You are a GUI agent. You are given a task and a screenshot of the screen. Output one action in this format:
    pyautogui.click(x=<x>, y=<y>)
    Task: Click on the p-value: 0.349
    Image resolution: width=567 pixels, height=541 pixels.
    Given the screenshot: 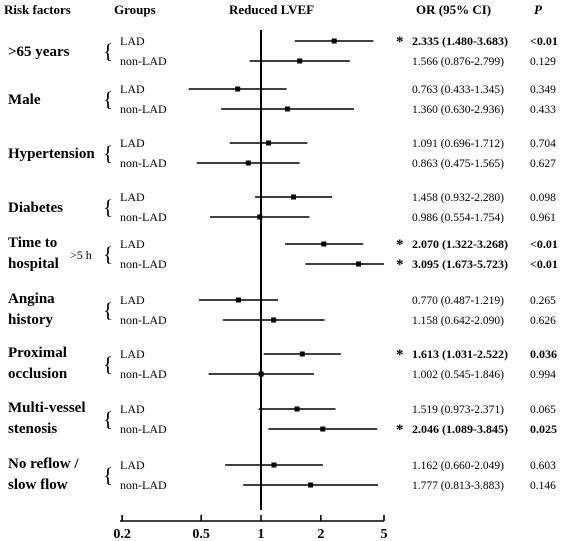 What is the action you would take?
    pyautogui.click(x=543, y=90)
    